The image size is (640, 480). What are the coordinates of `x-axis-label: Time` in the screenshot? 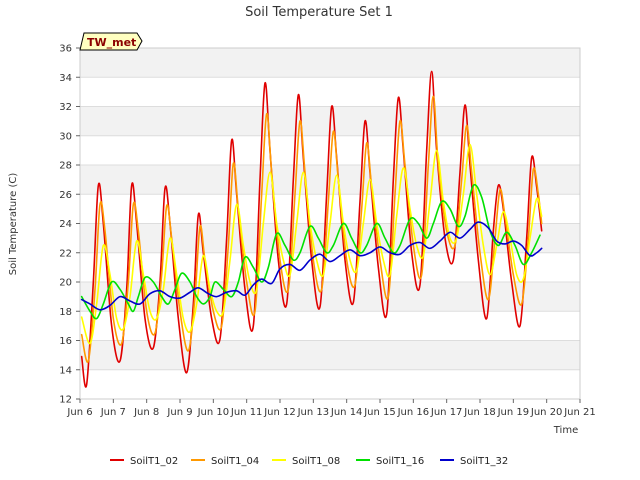 It's located at (565, 430).